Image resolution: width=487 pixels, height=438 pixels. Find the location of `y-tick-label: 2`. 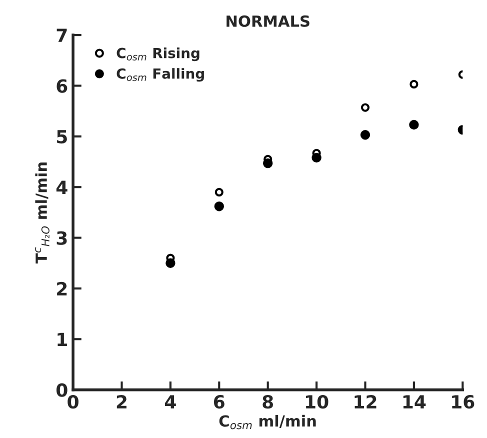

y-tick-label: 2 is located at coordinates (62, 289).